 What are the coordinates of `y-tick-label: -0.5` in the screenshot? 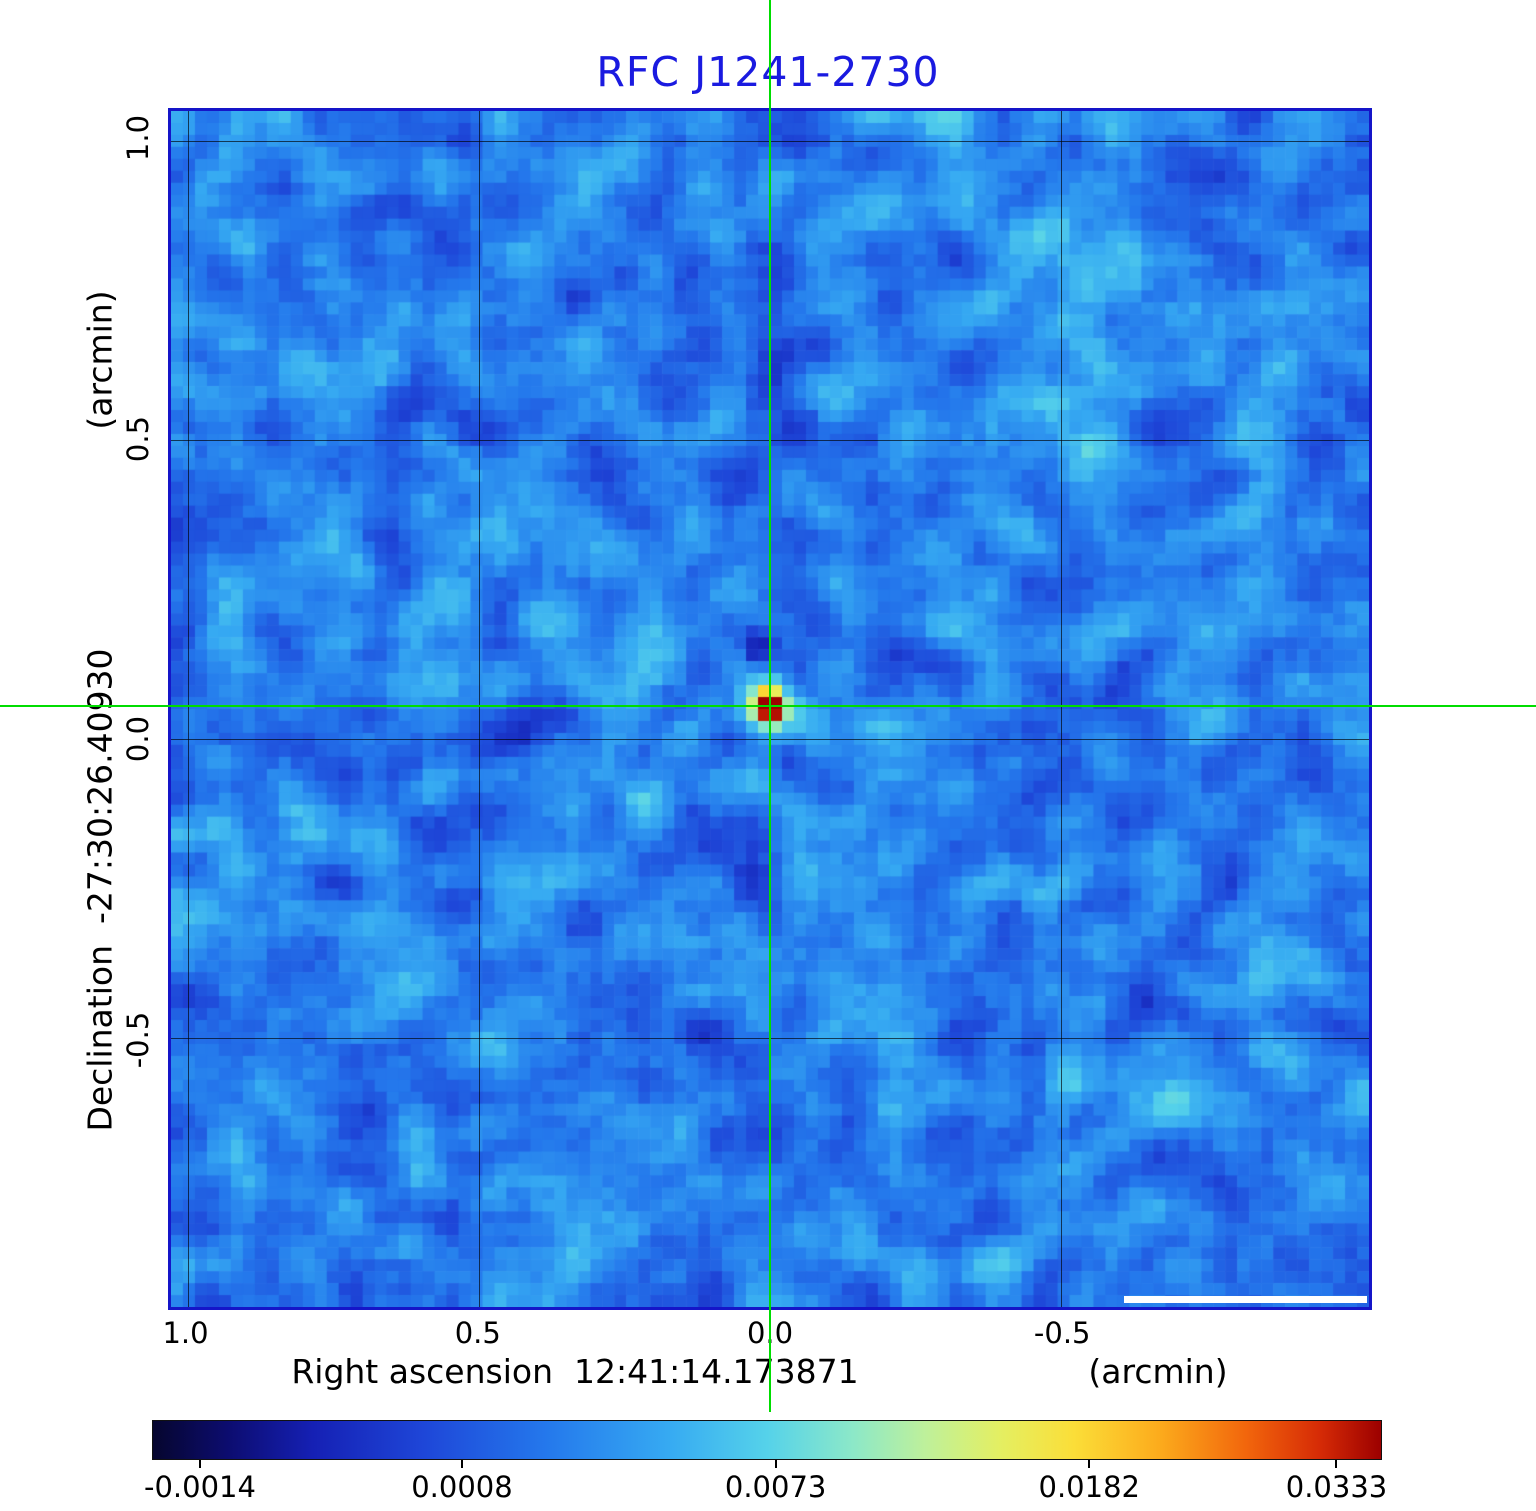 It's located at (138, 1039).